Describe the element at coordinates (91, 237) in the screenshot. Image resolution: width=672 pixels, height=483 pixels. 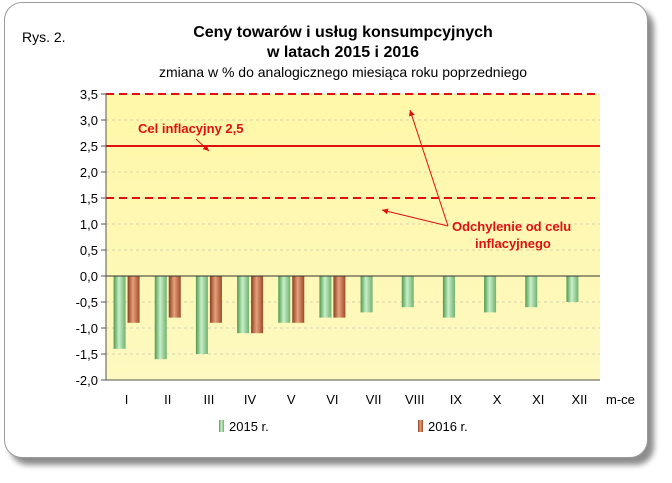
I see `y-axis-ticks: 3,5 3,0 2,5 2,0 1,5 1,0 0,5 0,0 -0,5 -1,0 -1,5 -2,0` at that location.